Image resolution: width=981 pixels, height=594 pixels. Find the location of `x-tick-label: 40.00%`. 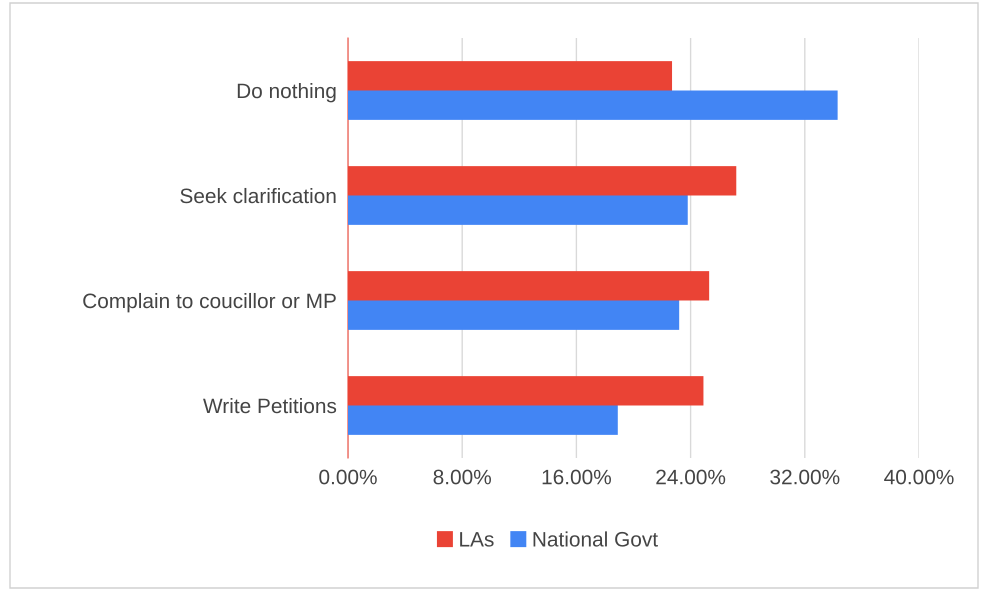

x-tick-label: 40.00% is located at coordinates (919, 477).